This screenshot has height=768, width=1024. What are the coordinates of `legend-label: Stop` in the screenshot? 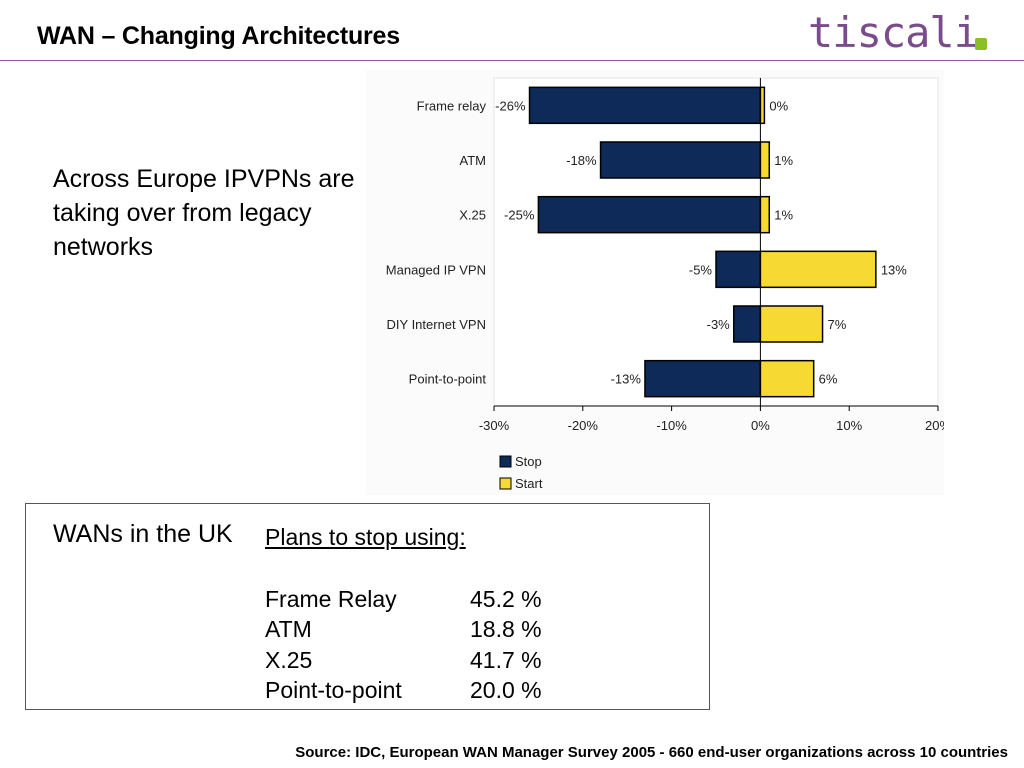 It's located at (528, 461).